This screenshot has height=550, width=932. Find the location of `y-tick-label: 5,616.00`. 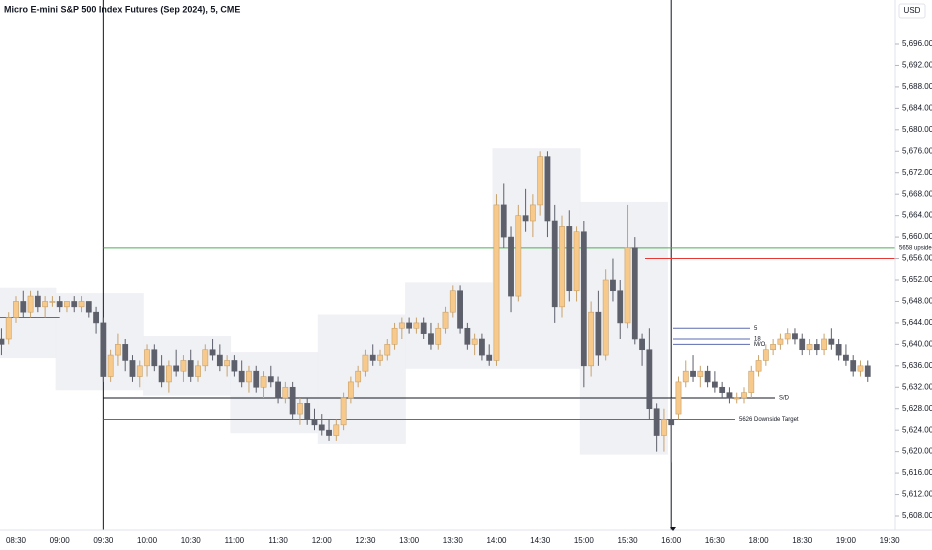

y-tick-label: 5,616.00 is located at coordinates (917, 472).